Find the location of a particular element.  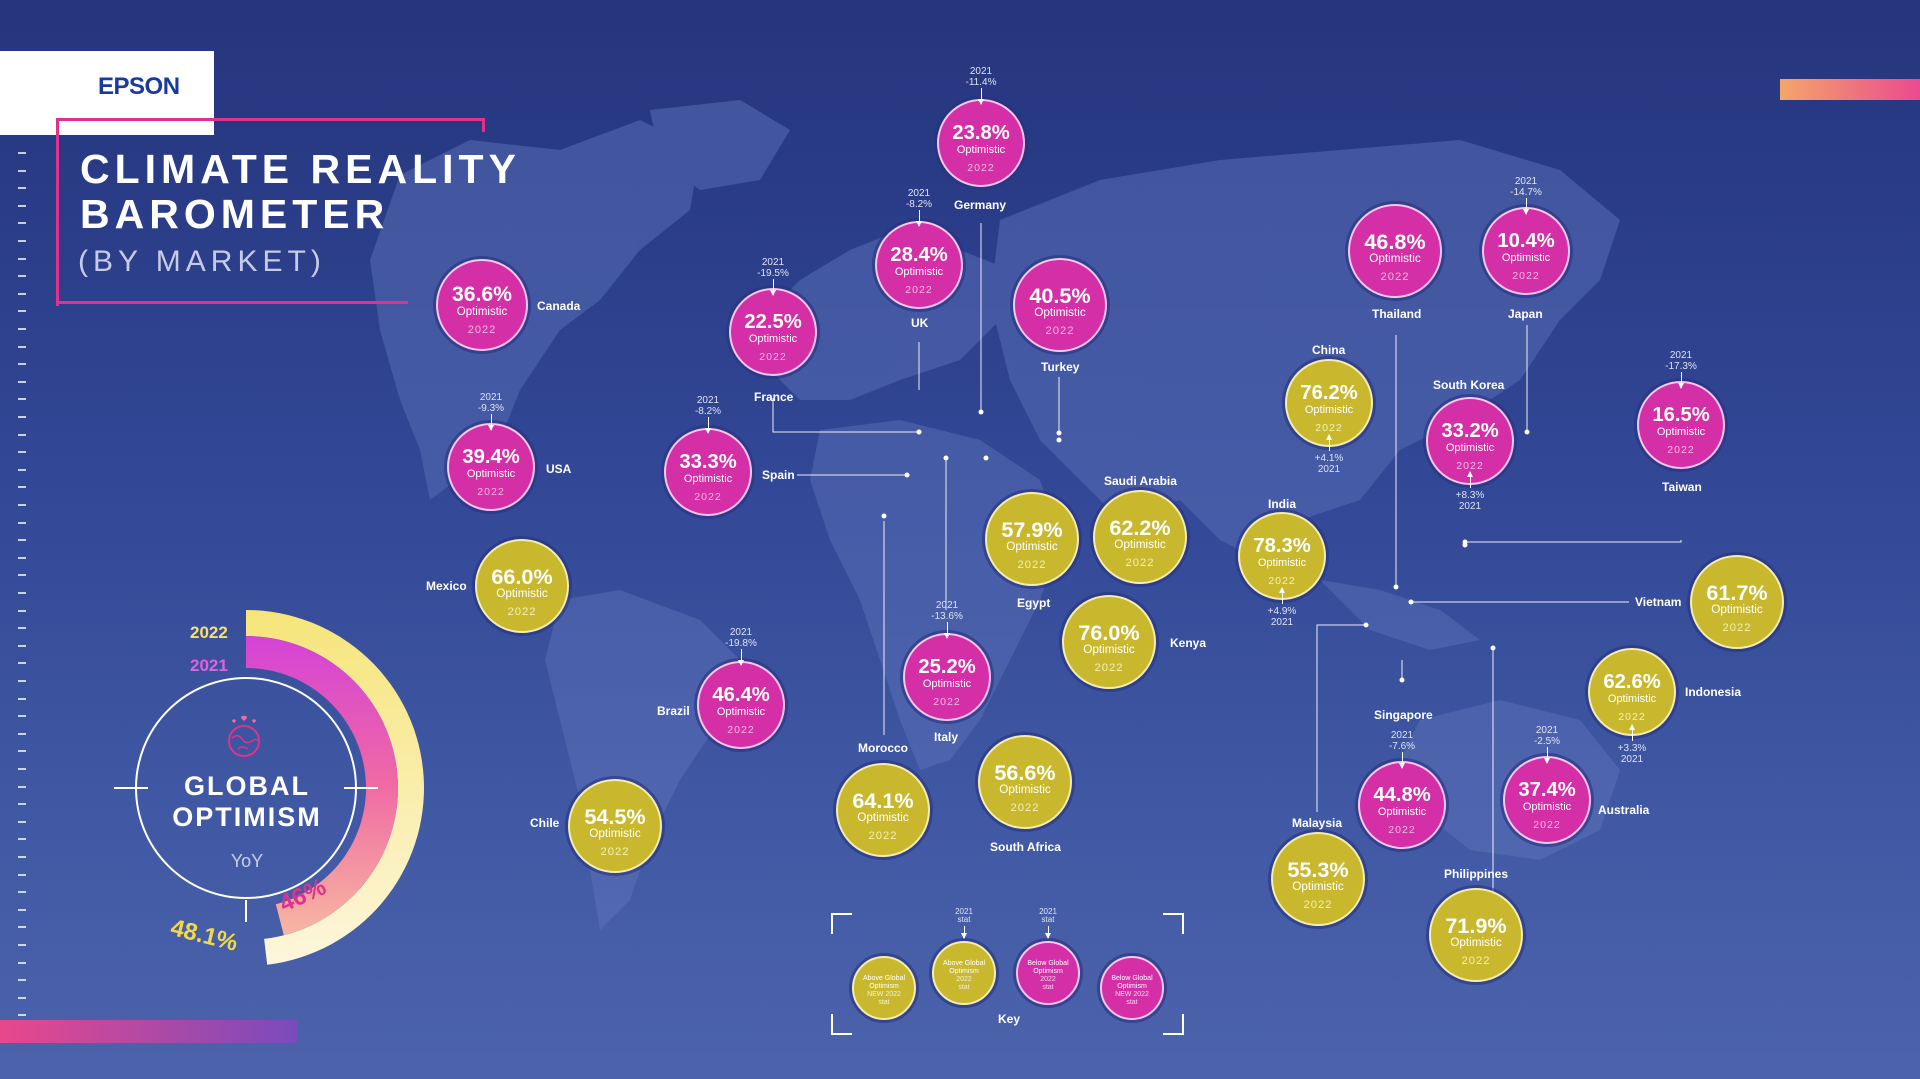

market-change: 2021 -8.2% is located at coordinates (708, 406).